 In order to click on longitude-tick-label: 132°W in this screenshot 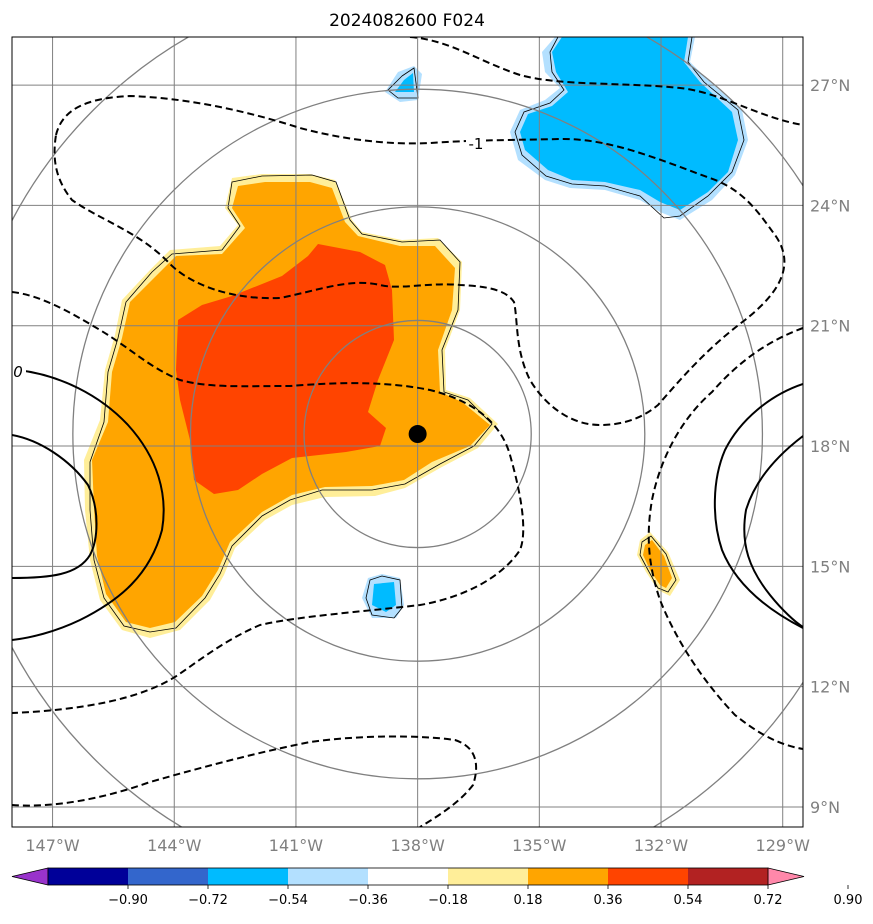, I will do `click(661, 845)`.